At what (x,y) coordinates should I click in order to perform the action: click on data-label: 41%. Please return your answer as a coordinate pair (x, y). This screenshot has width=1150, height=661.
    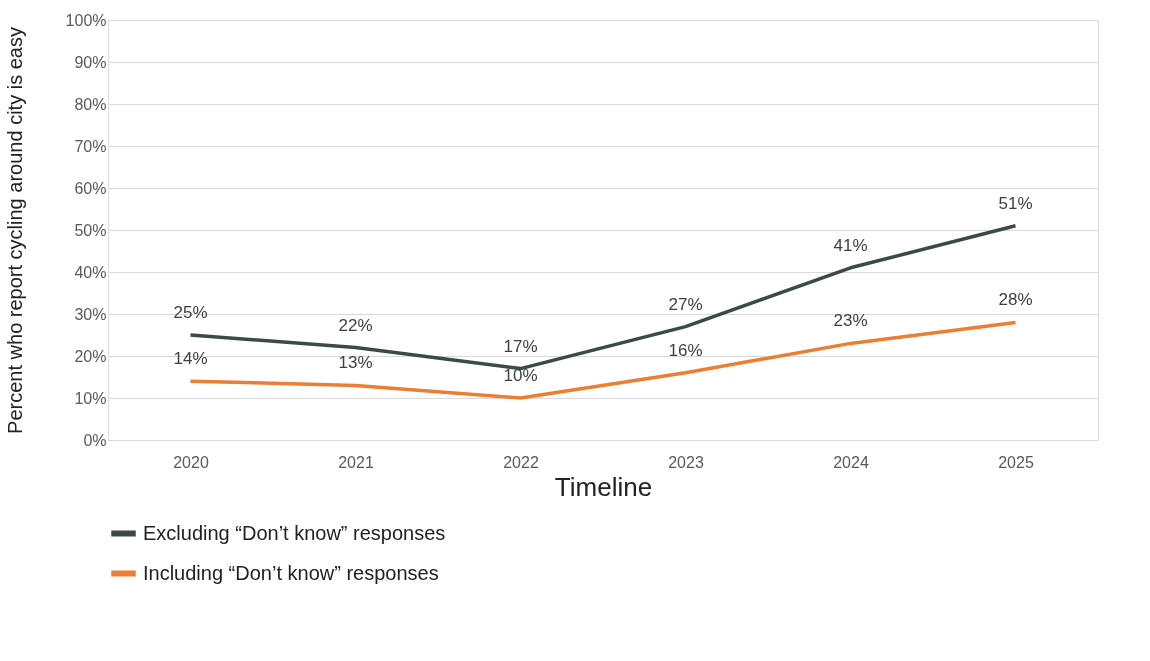
    Looking at the image, I should click on (850, 245).